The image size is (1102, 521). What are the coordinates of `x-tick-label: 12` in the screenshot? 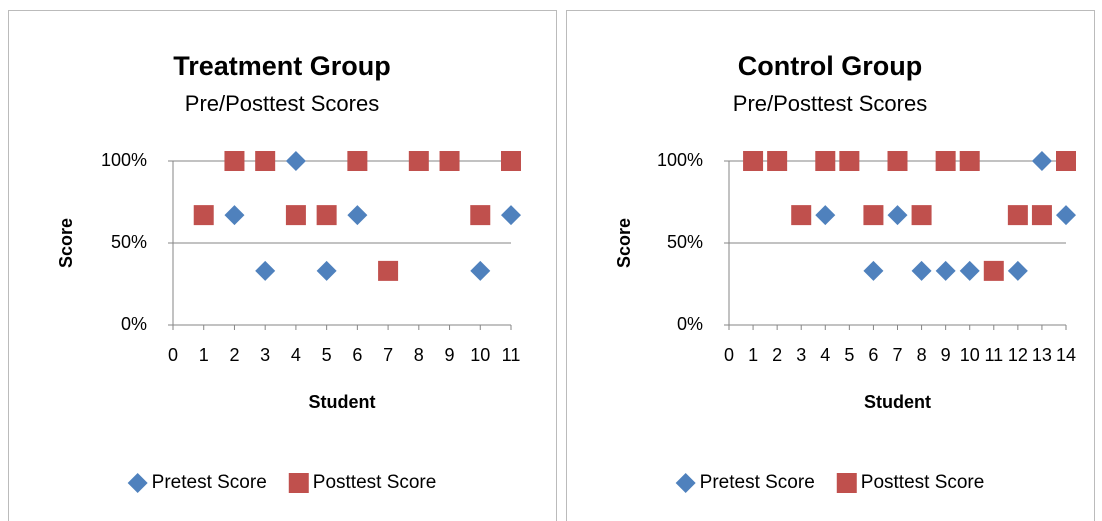 It's located at (1018, 355).